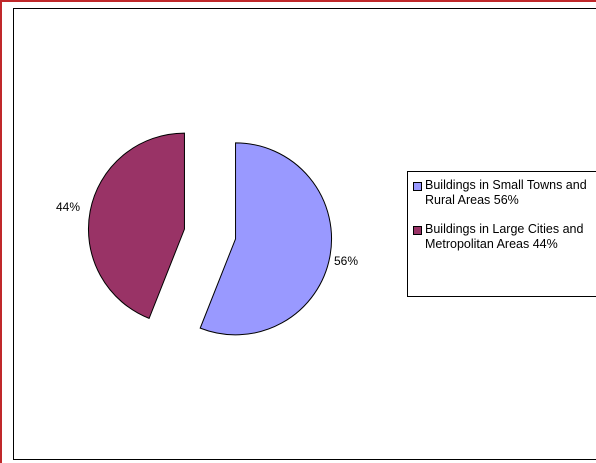 This screenshot has height=463, width=596. I want to click on slice-label-small-towns: 56%, so click(346, 261).